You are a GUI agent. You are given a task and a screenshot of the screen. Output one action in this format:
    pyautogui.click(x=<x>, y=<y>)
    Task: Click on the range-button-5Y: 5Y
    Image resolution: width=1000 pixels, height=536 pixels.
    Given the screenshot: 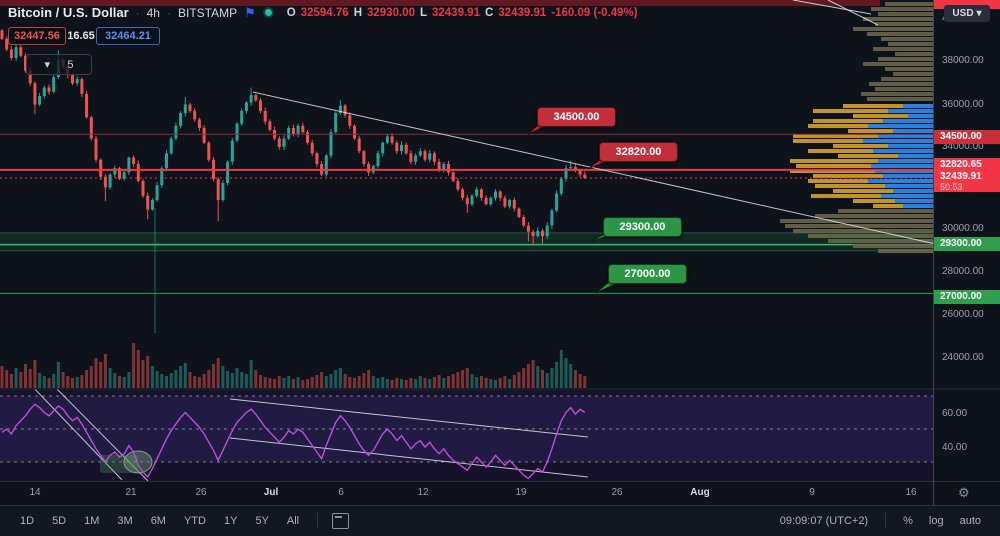 What is the action you would take?
    pyautogui.click(x=262, y=521)
    